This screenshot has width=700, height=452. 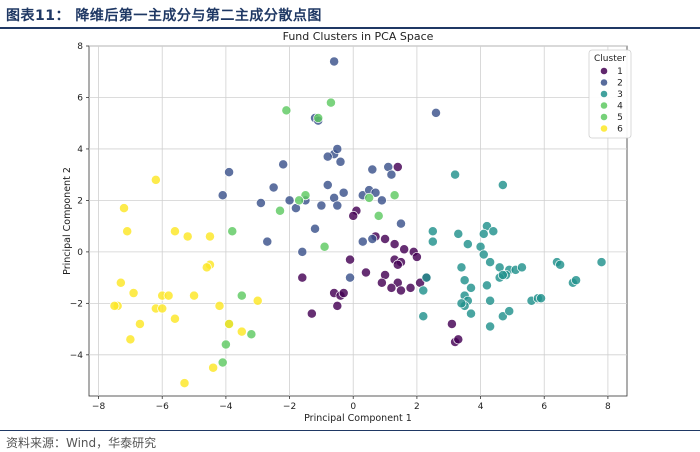 What do you see at coordinates (620, 84) in the screenshot?
I see `legend-label: 2` at bounding box center [620, 84].